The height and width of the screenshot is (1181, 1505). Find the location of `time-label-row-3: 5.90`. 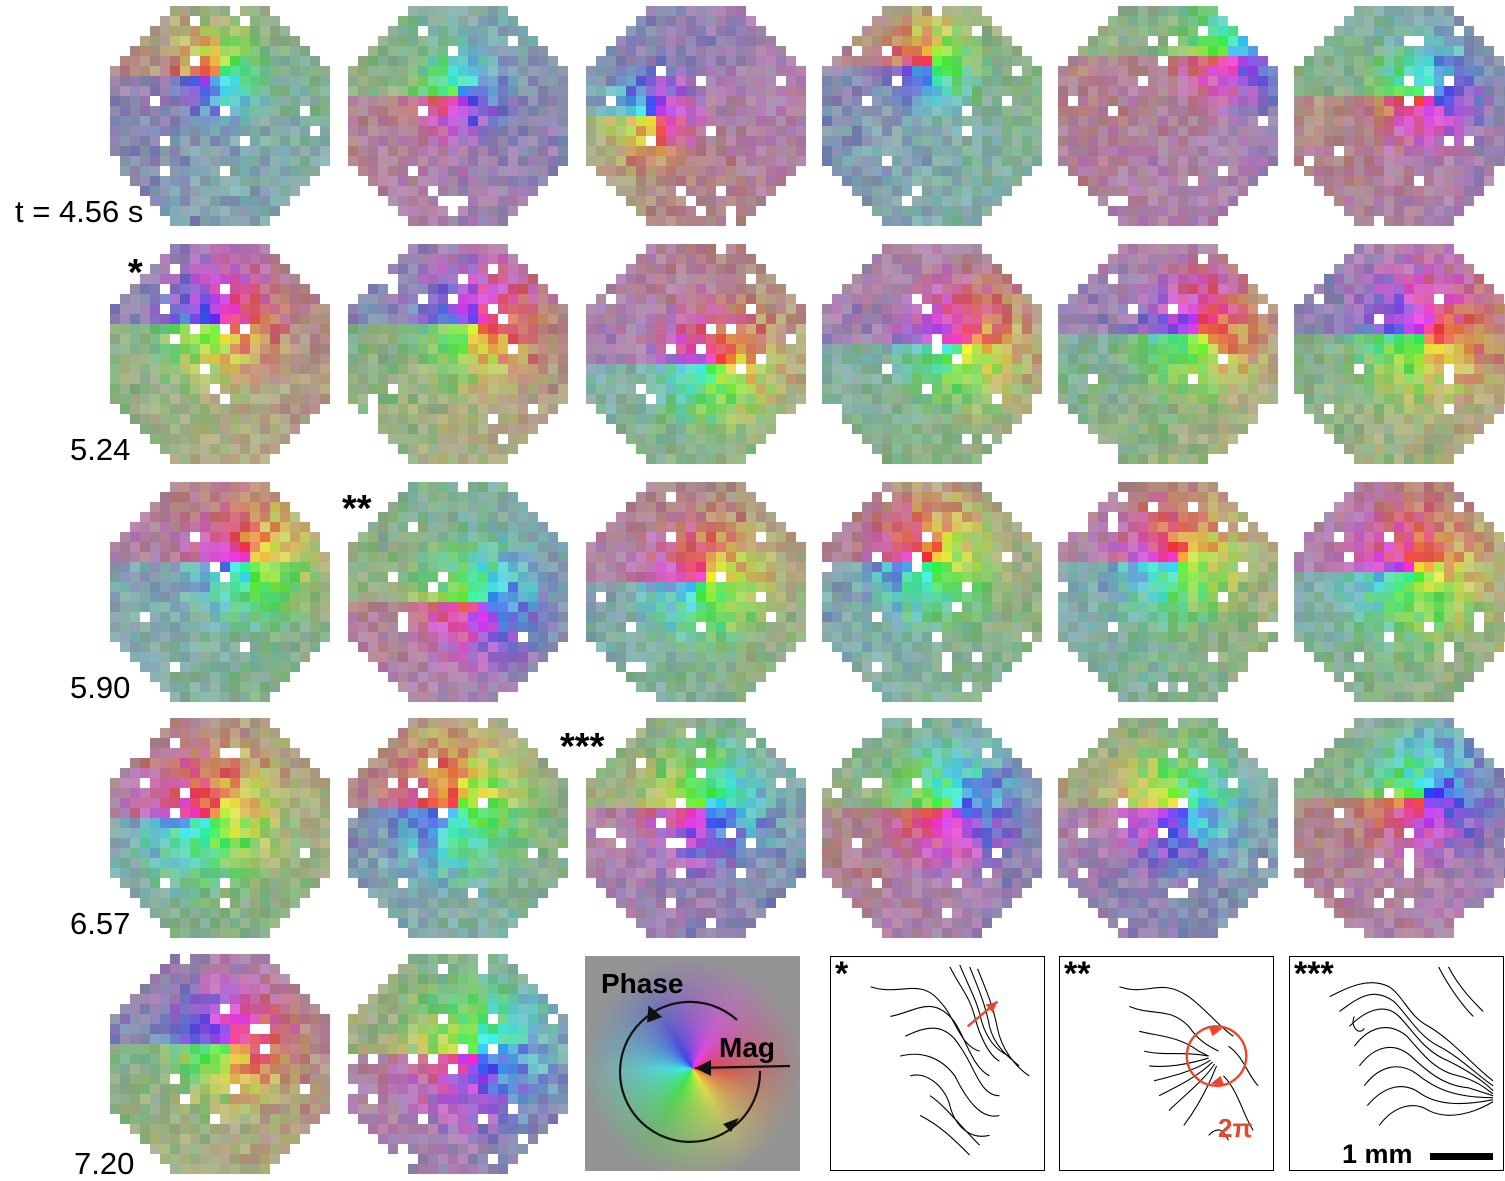

time-label-row-3: 5.90 is located at coordinates (100, 687).